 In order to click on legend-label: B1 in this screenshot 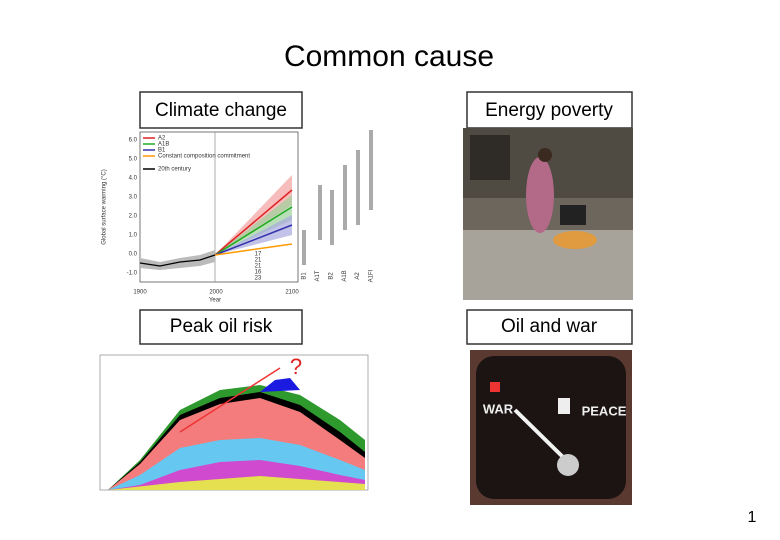, I will do `click(162, 151)`.